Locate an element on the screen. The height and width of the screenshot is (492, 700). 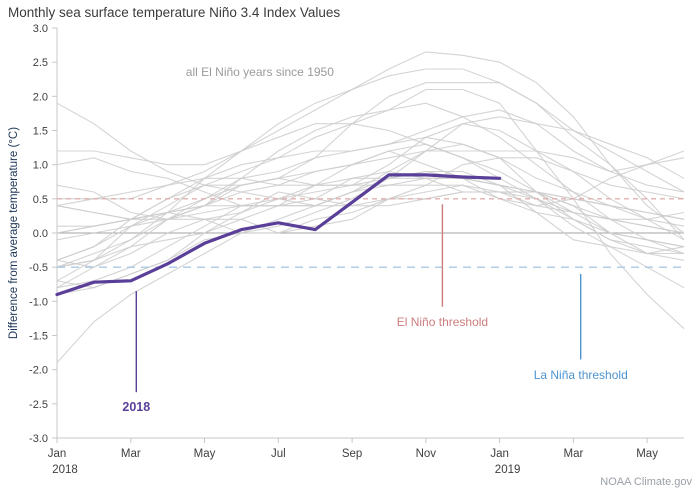
y-tick-label: -2.0 is located at coordinates (38, 371).